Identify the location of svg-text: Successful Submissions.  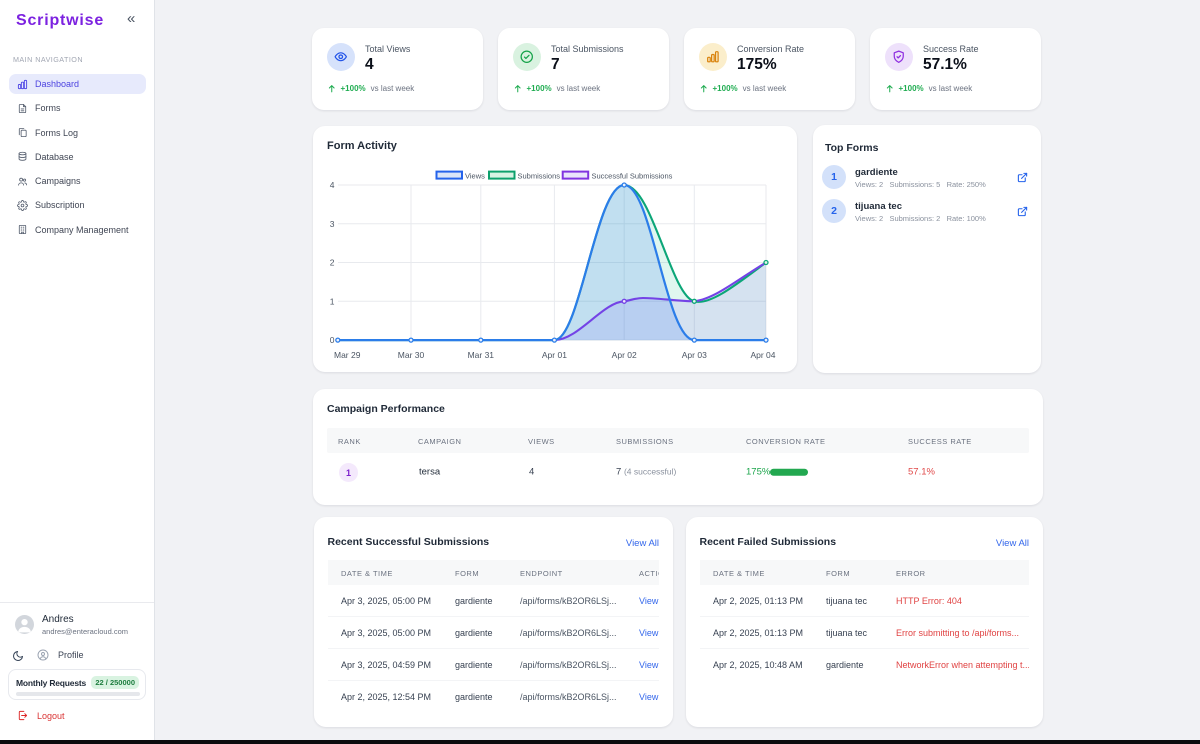
(632, 175).